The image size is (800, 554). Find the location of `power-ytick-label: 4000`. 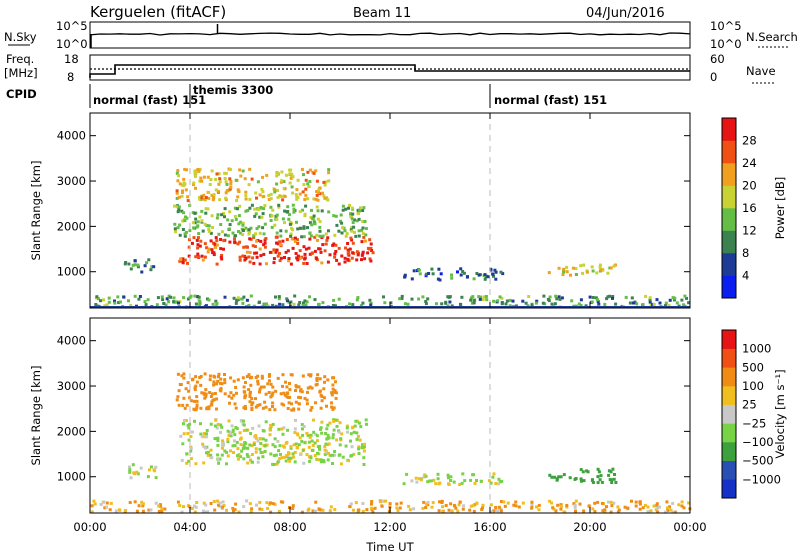

power-ytick-label: 4000 is located at coordinates (71, 136).